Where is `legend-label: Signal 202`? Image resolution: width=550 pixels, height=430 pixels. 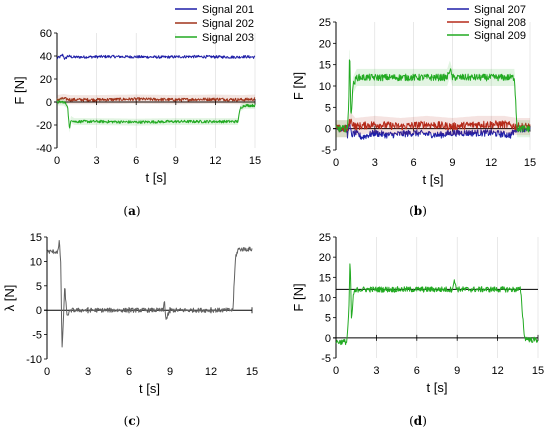
legend-label: Signal 202 is located at coordinates (228, 24).